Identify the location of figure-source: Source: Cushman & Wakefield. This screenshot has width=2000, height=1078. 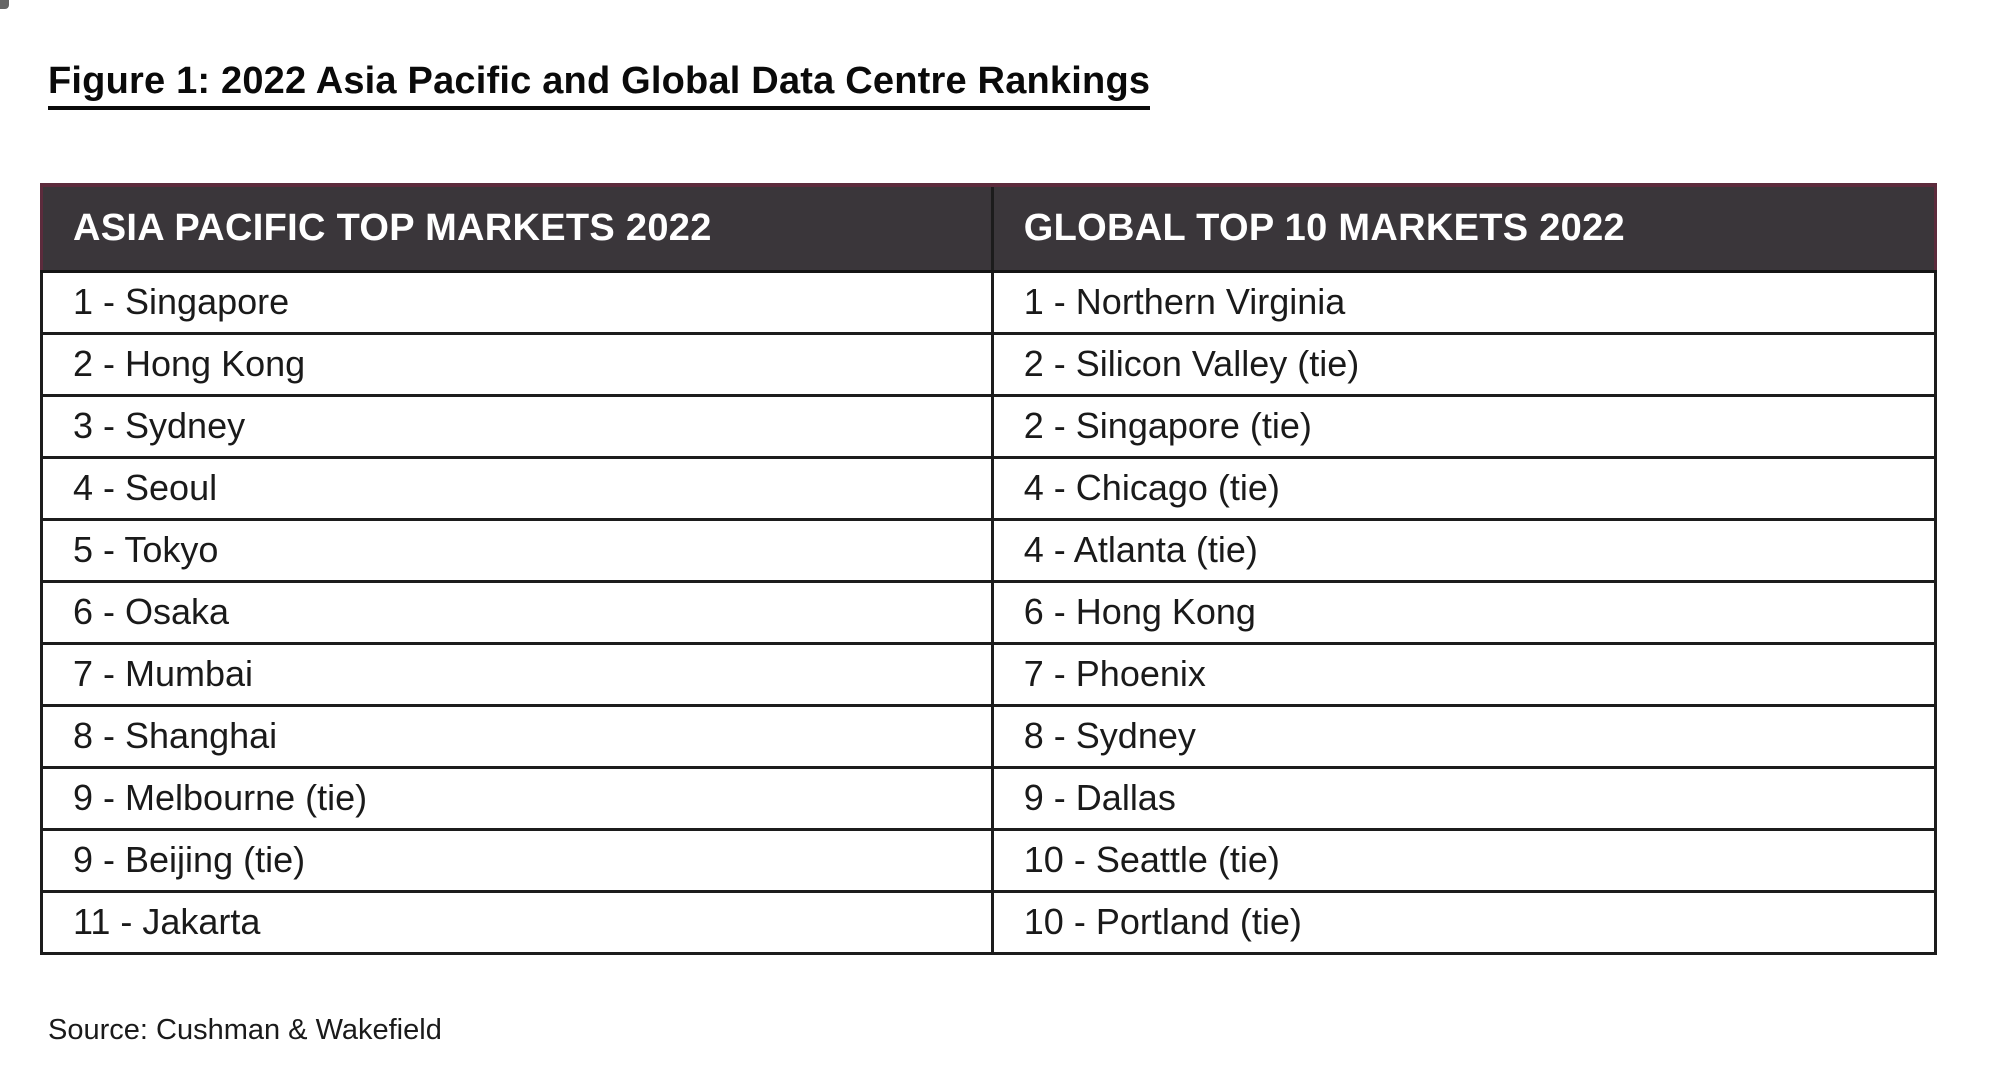
(245, 1030).